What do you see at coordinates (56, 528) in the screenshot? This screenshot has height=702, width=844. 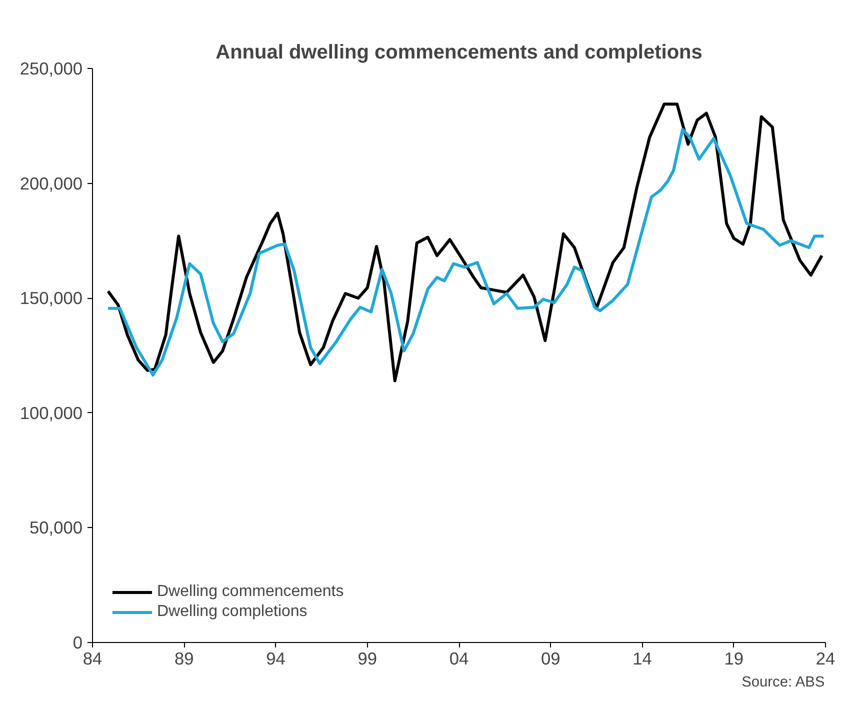 I see `y-tick-label: 50,000` at bounding box center [56, 528].